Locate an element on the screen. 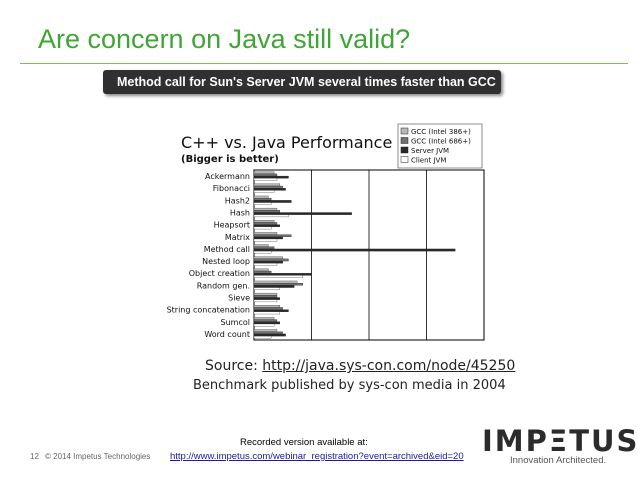  category-label: Matrix is located at coordinates (237, 237).